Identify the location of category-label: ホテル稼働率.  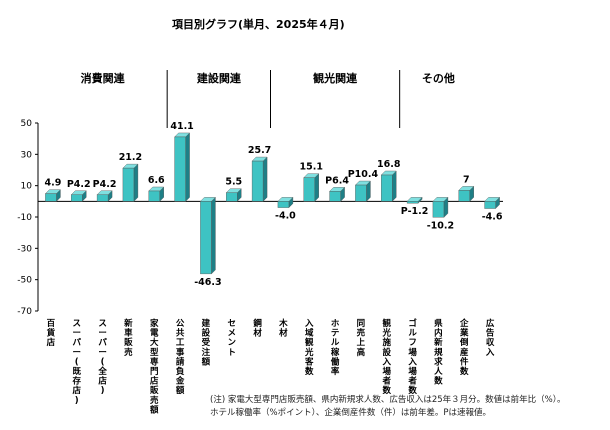
(335, 348).